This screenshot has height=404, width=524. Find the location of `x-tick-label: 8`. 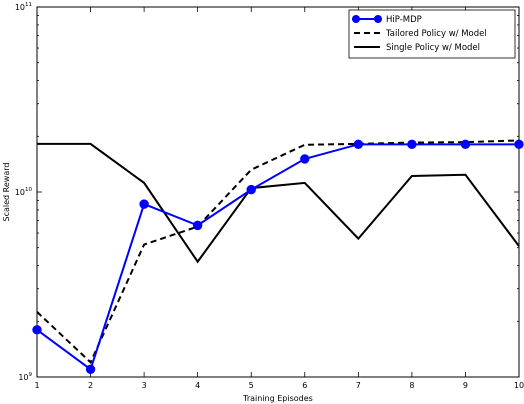

x-tick-label: 8 is located at coordinates (411, 385).